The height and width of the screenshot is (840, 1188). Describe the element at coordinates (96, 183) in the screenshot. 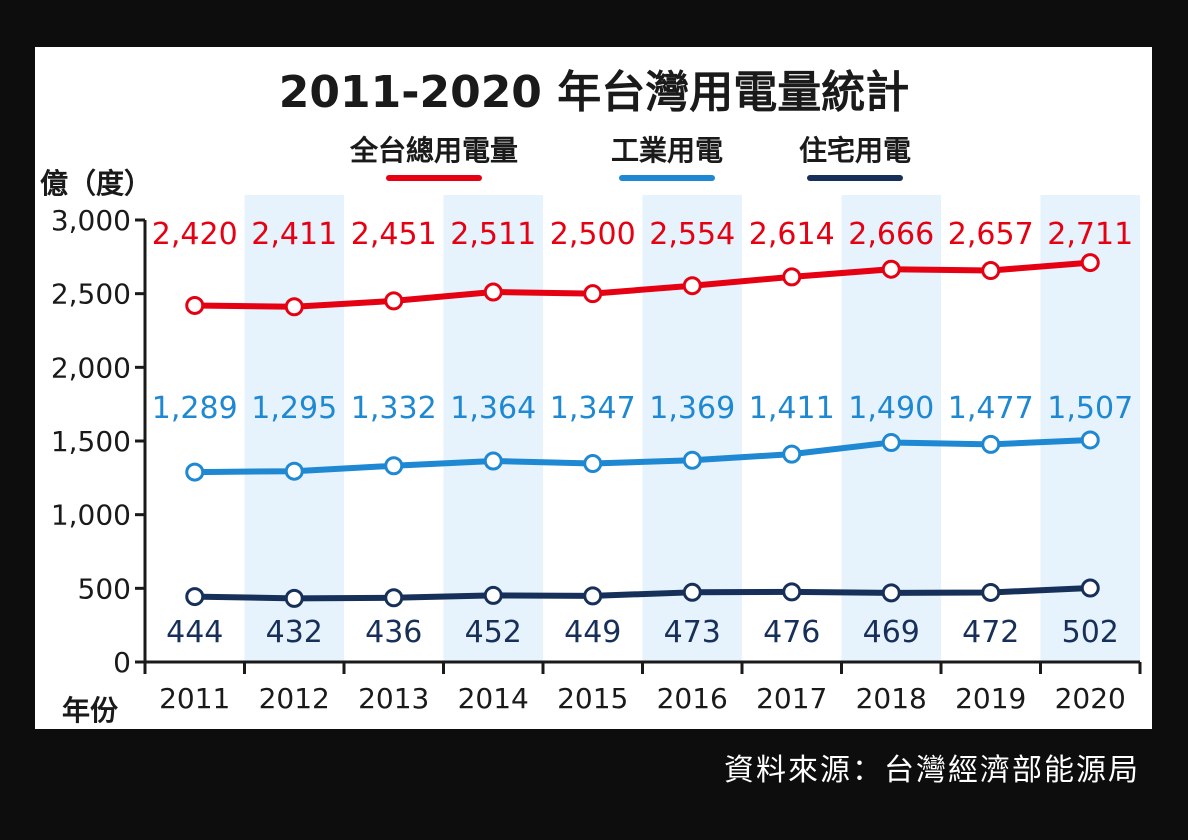

I see `y-axis-label: 億（度）` at that location.